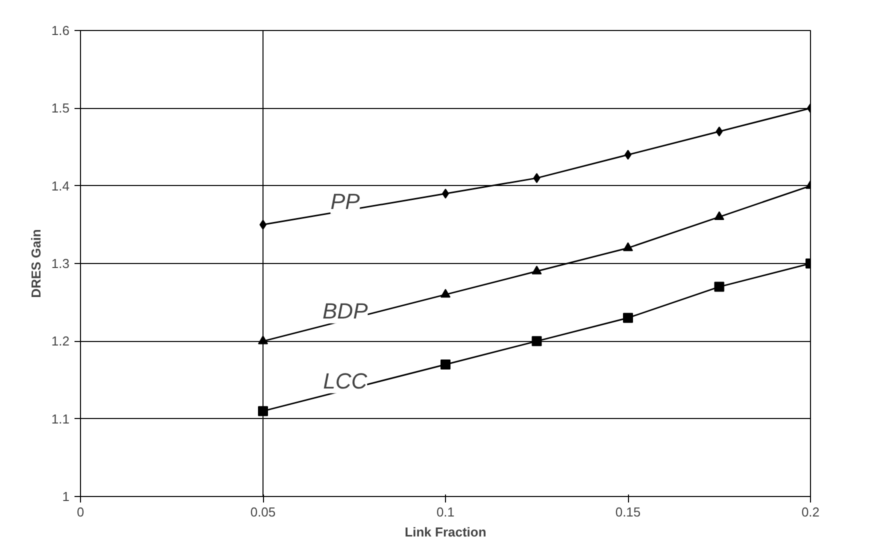  I want to click on x-tick-label: 0.15, so click(628, 512).